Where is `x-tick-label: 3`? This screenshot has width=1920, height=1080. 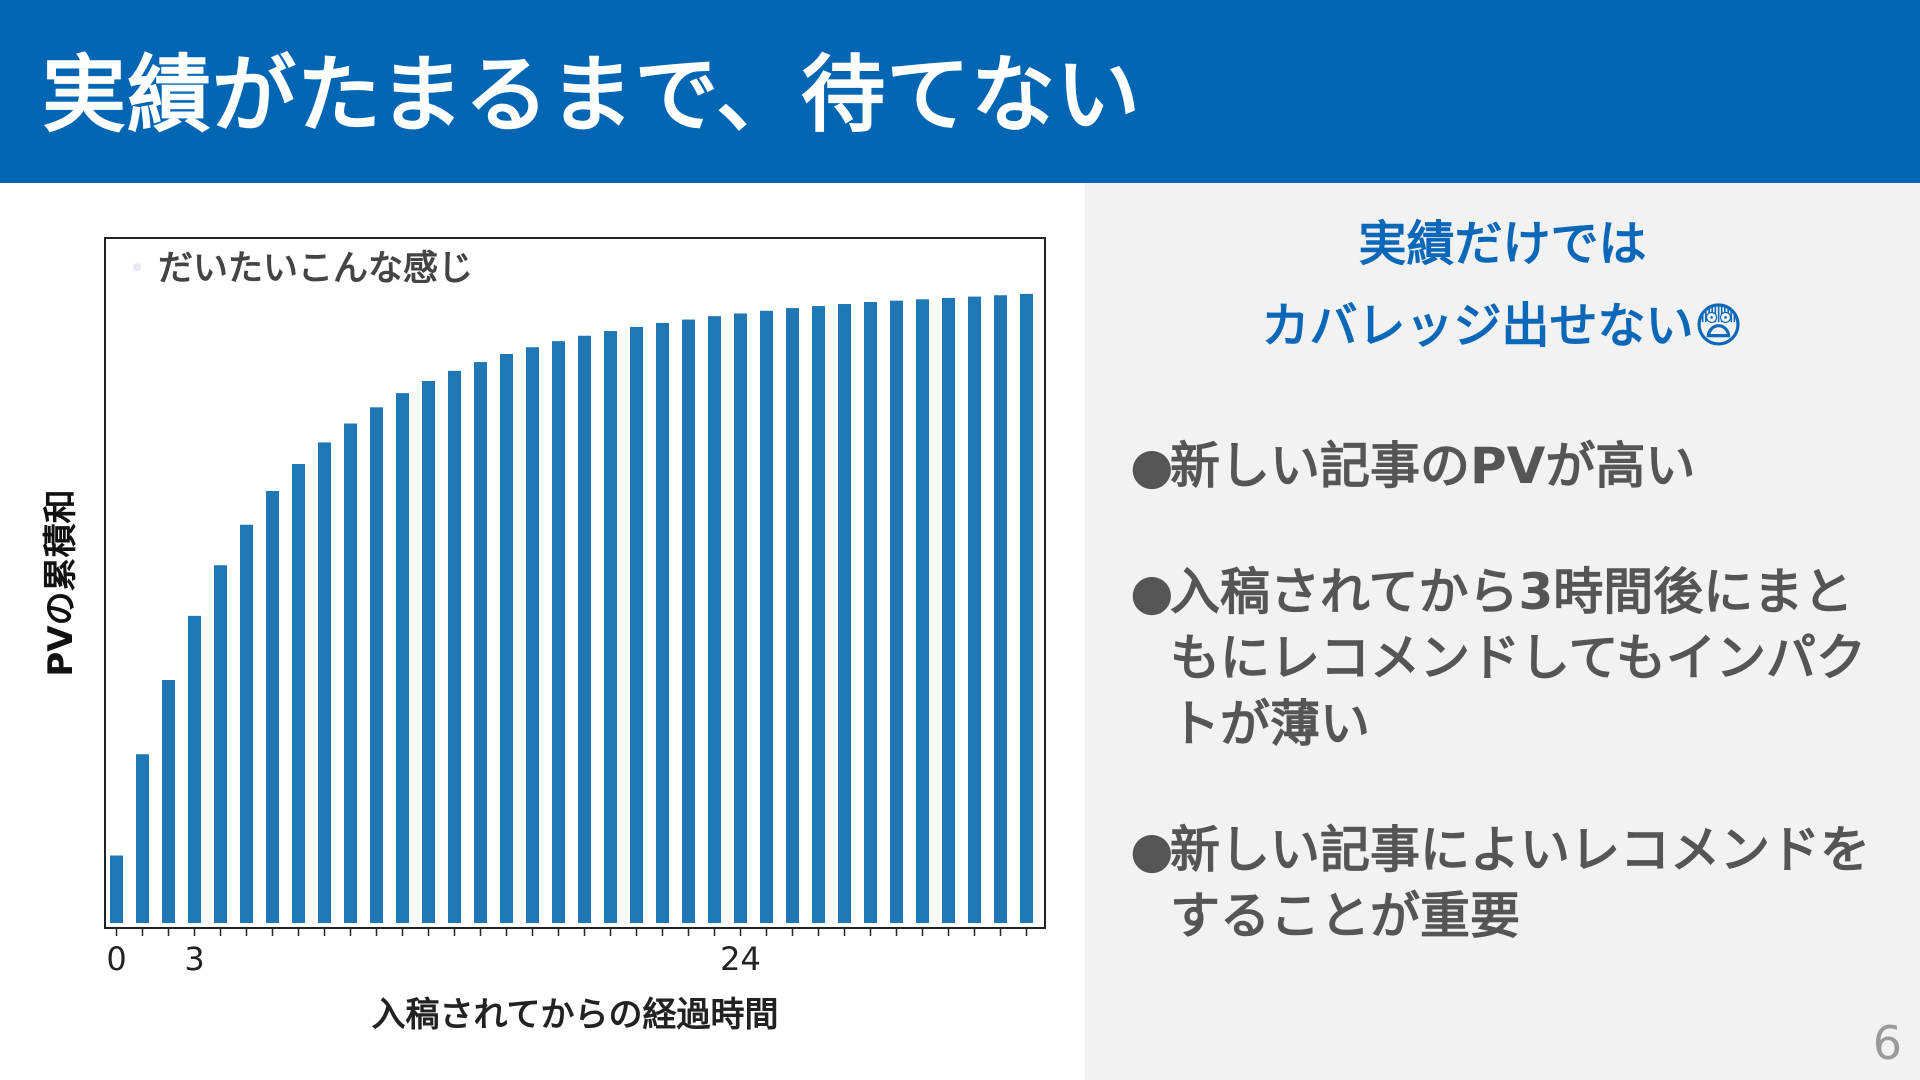
x-tick-label: 3 is located at coordinates (194, 959).